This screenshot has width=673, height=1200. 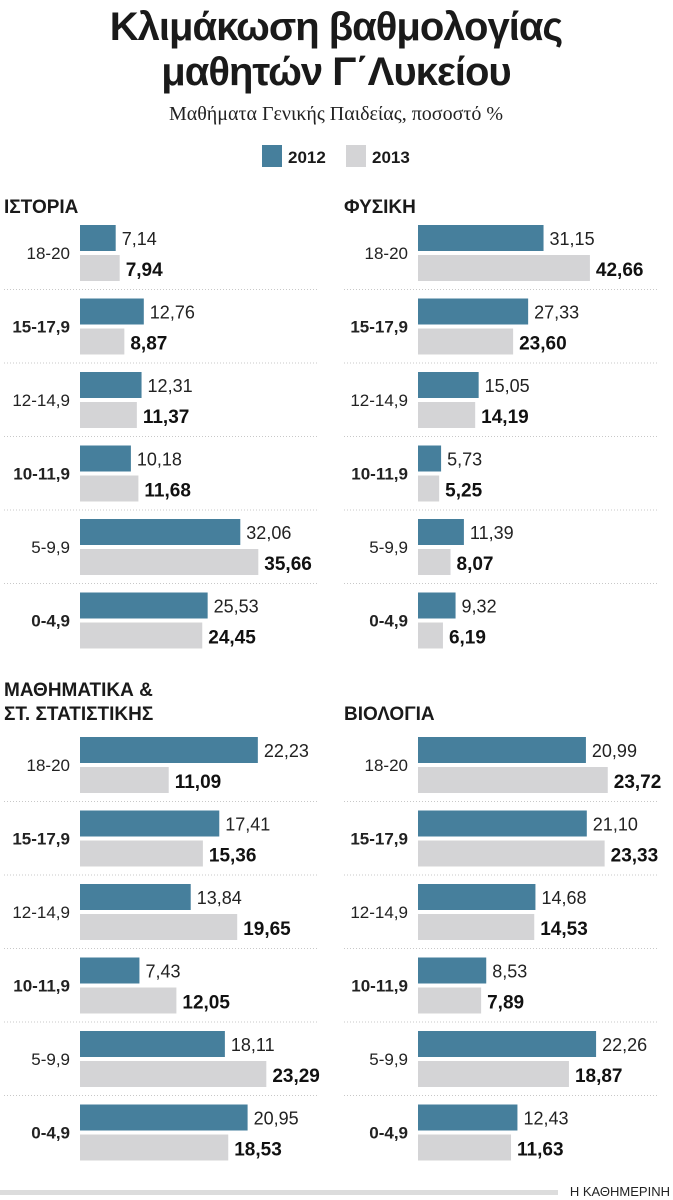 I want to click on value-label-2012: 5,73, so click(x=464, y=460).